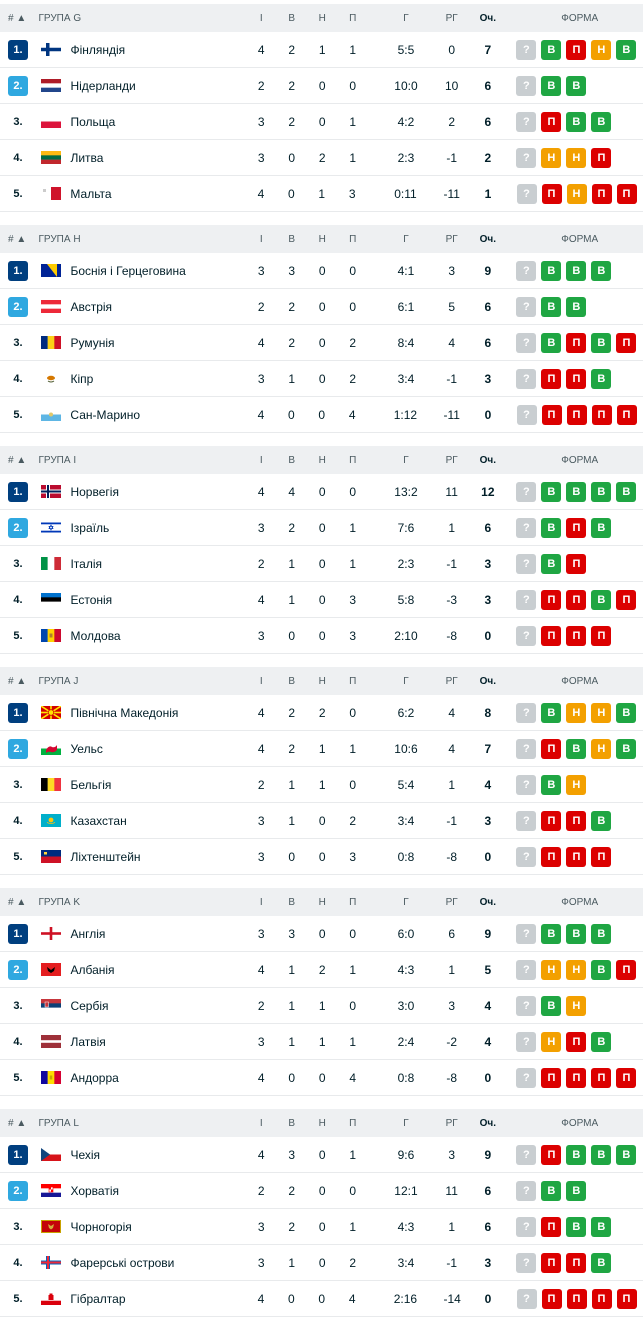  I want to click on team-cell: Нідерланди, so click(142, 86).